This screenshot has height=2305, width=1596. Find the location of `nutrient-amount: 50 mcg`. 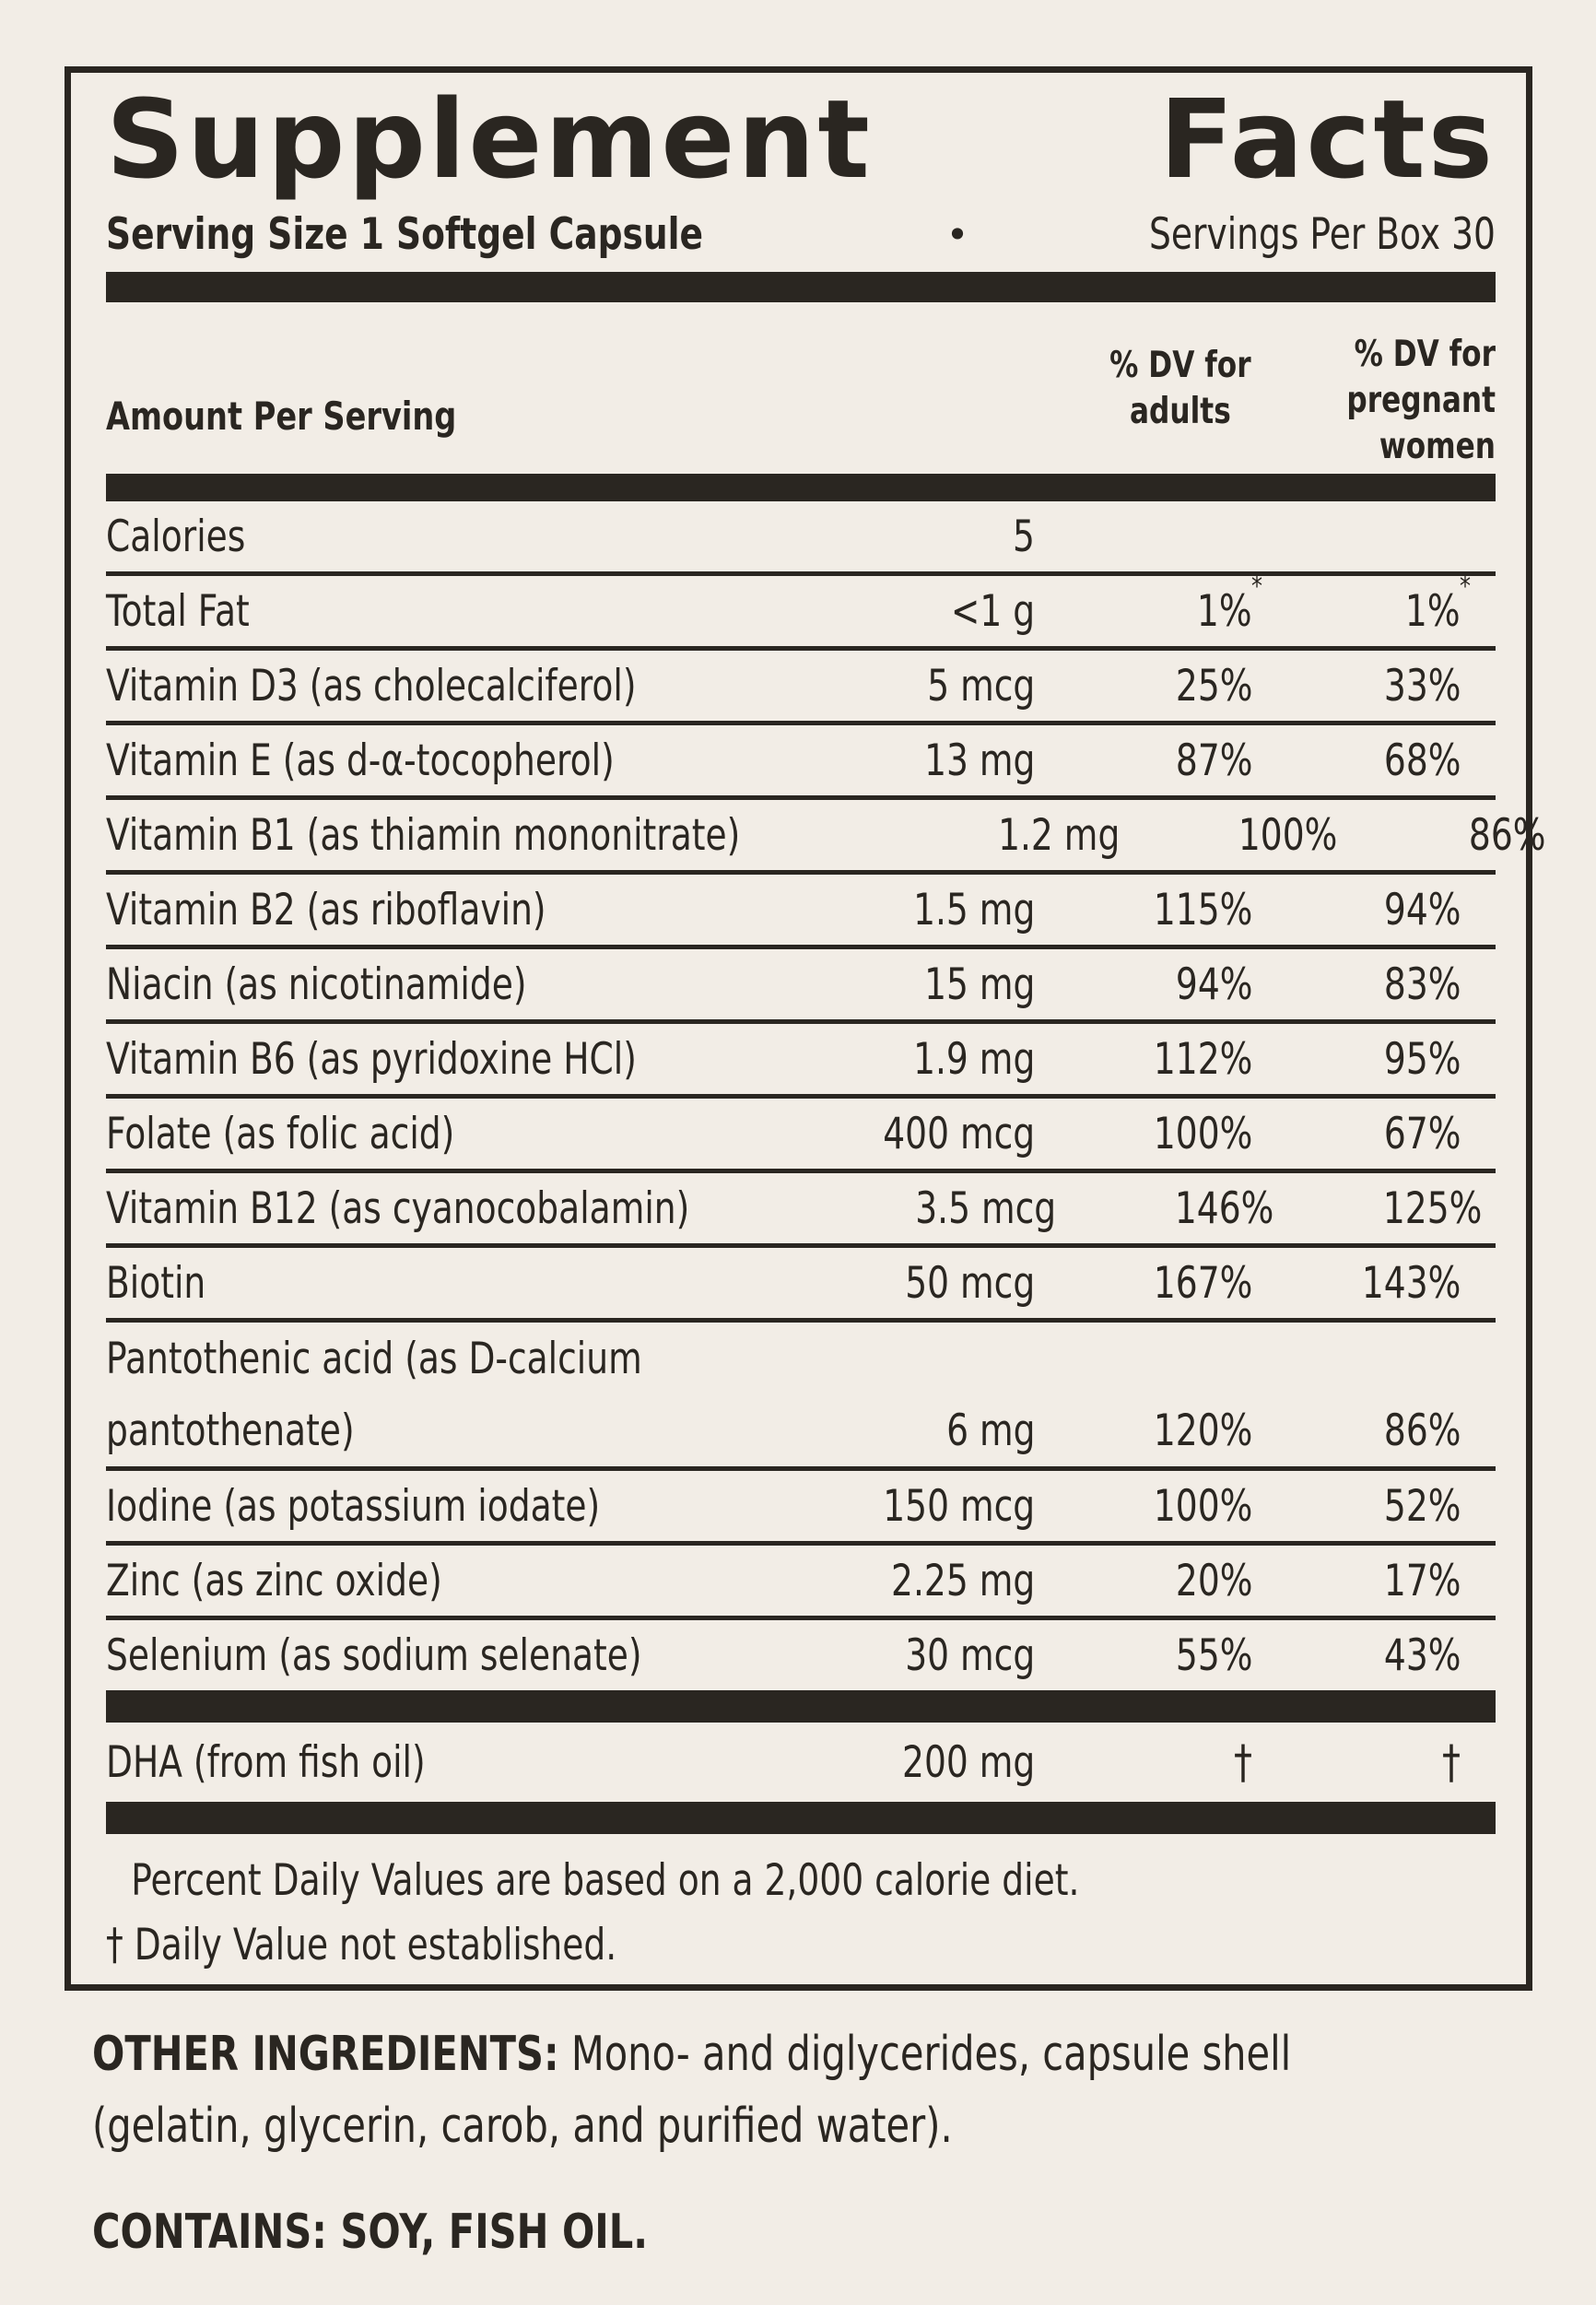

nutrient-amount: 50 mcg is located at coordinates (970, 1283).